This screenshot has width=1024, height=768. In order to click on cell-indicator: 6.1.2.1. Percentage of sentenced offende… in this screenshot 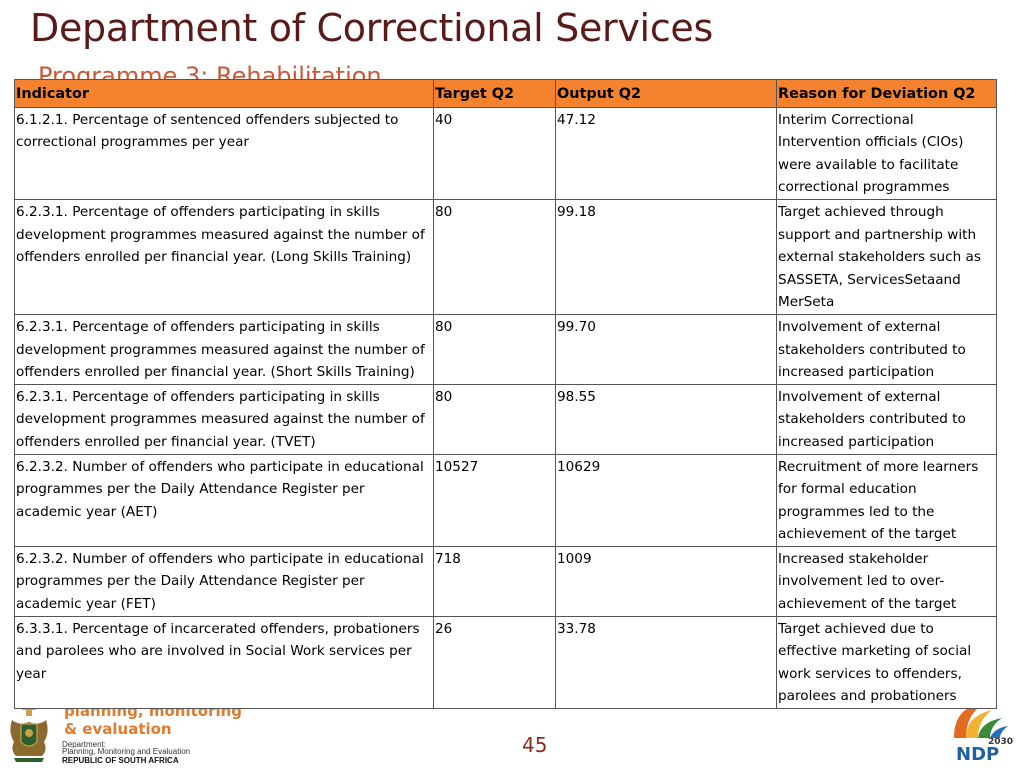, I will do `click(224, 153)`.